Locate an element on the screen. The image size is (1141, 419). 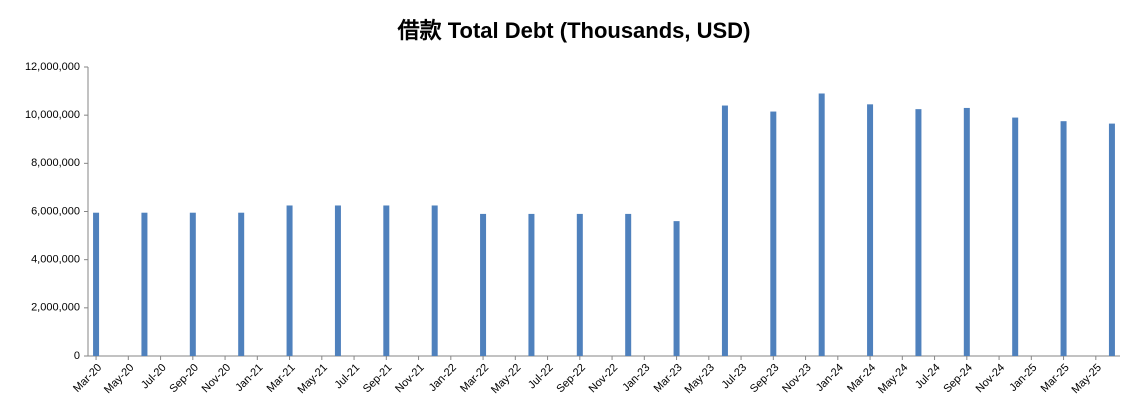
x-tick-label: Jul-21 is located at coordinates (348, 377).